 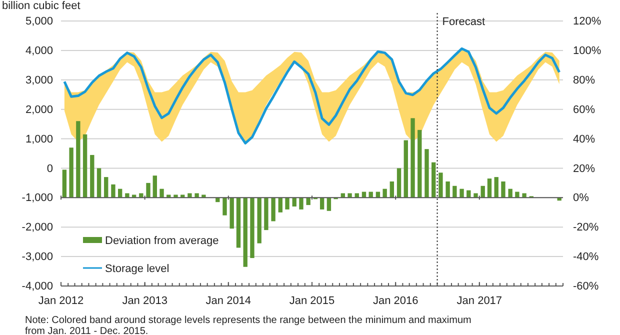 What do you see at coordinates (586, 228) in the screenshot?
I see `y2-tick-label: -20%` at bounding box center [586, 228].